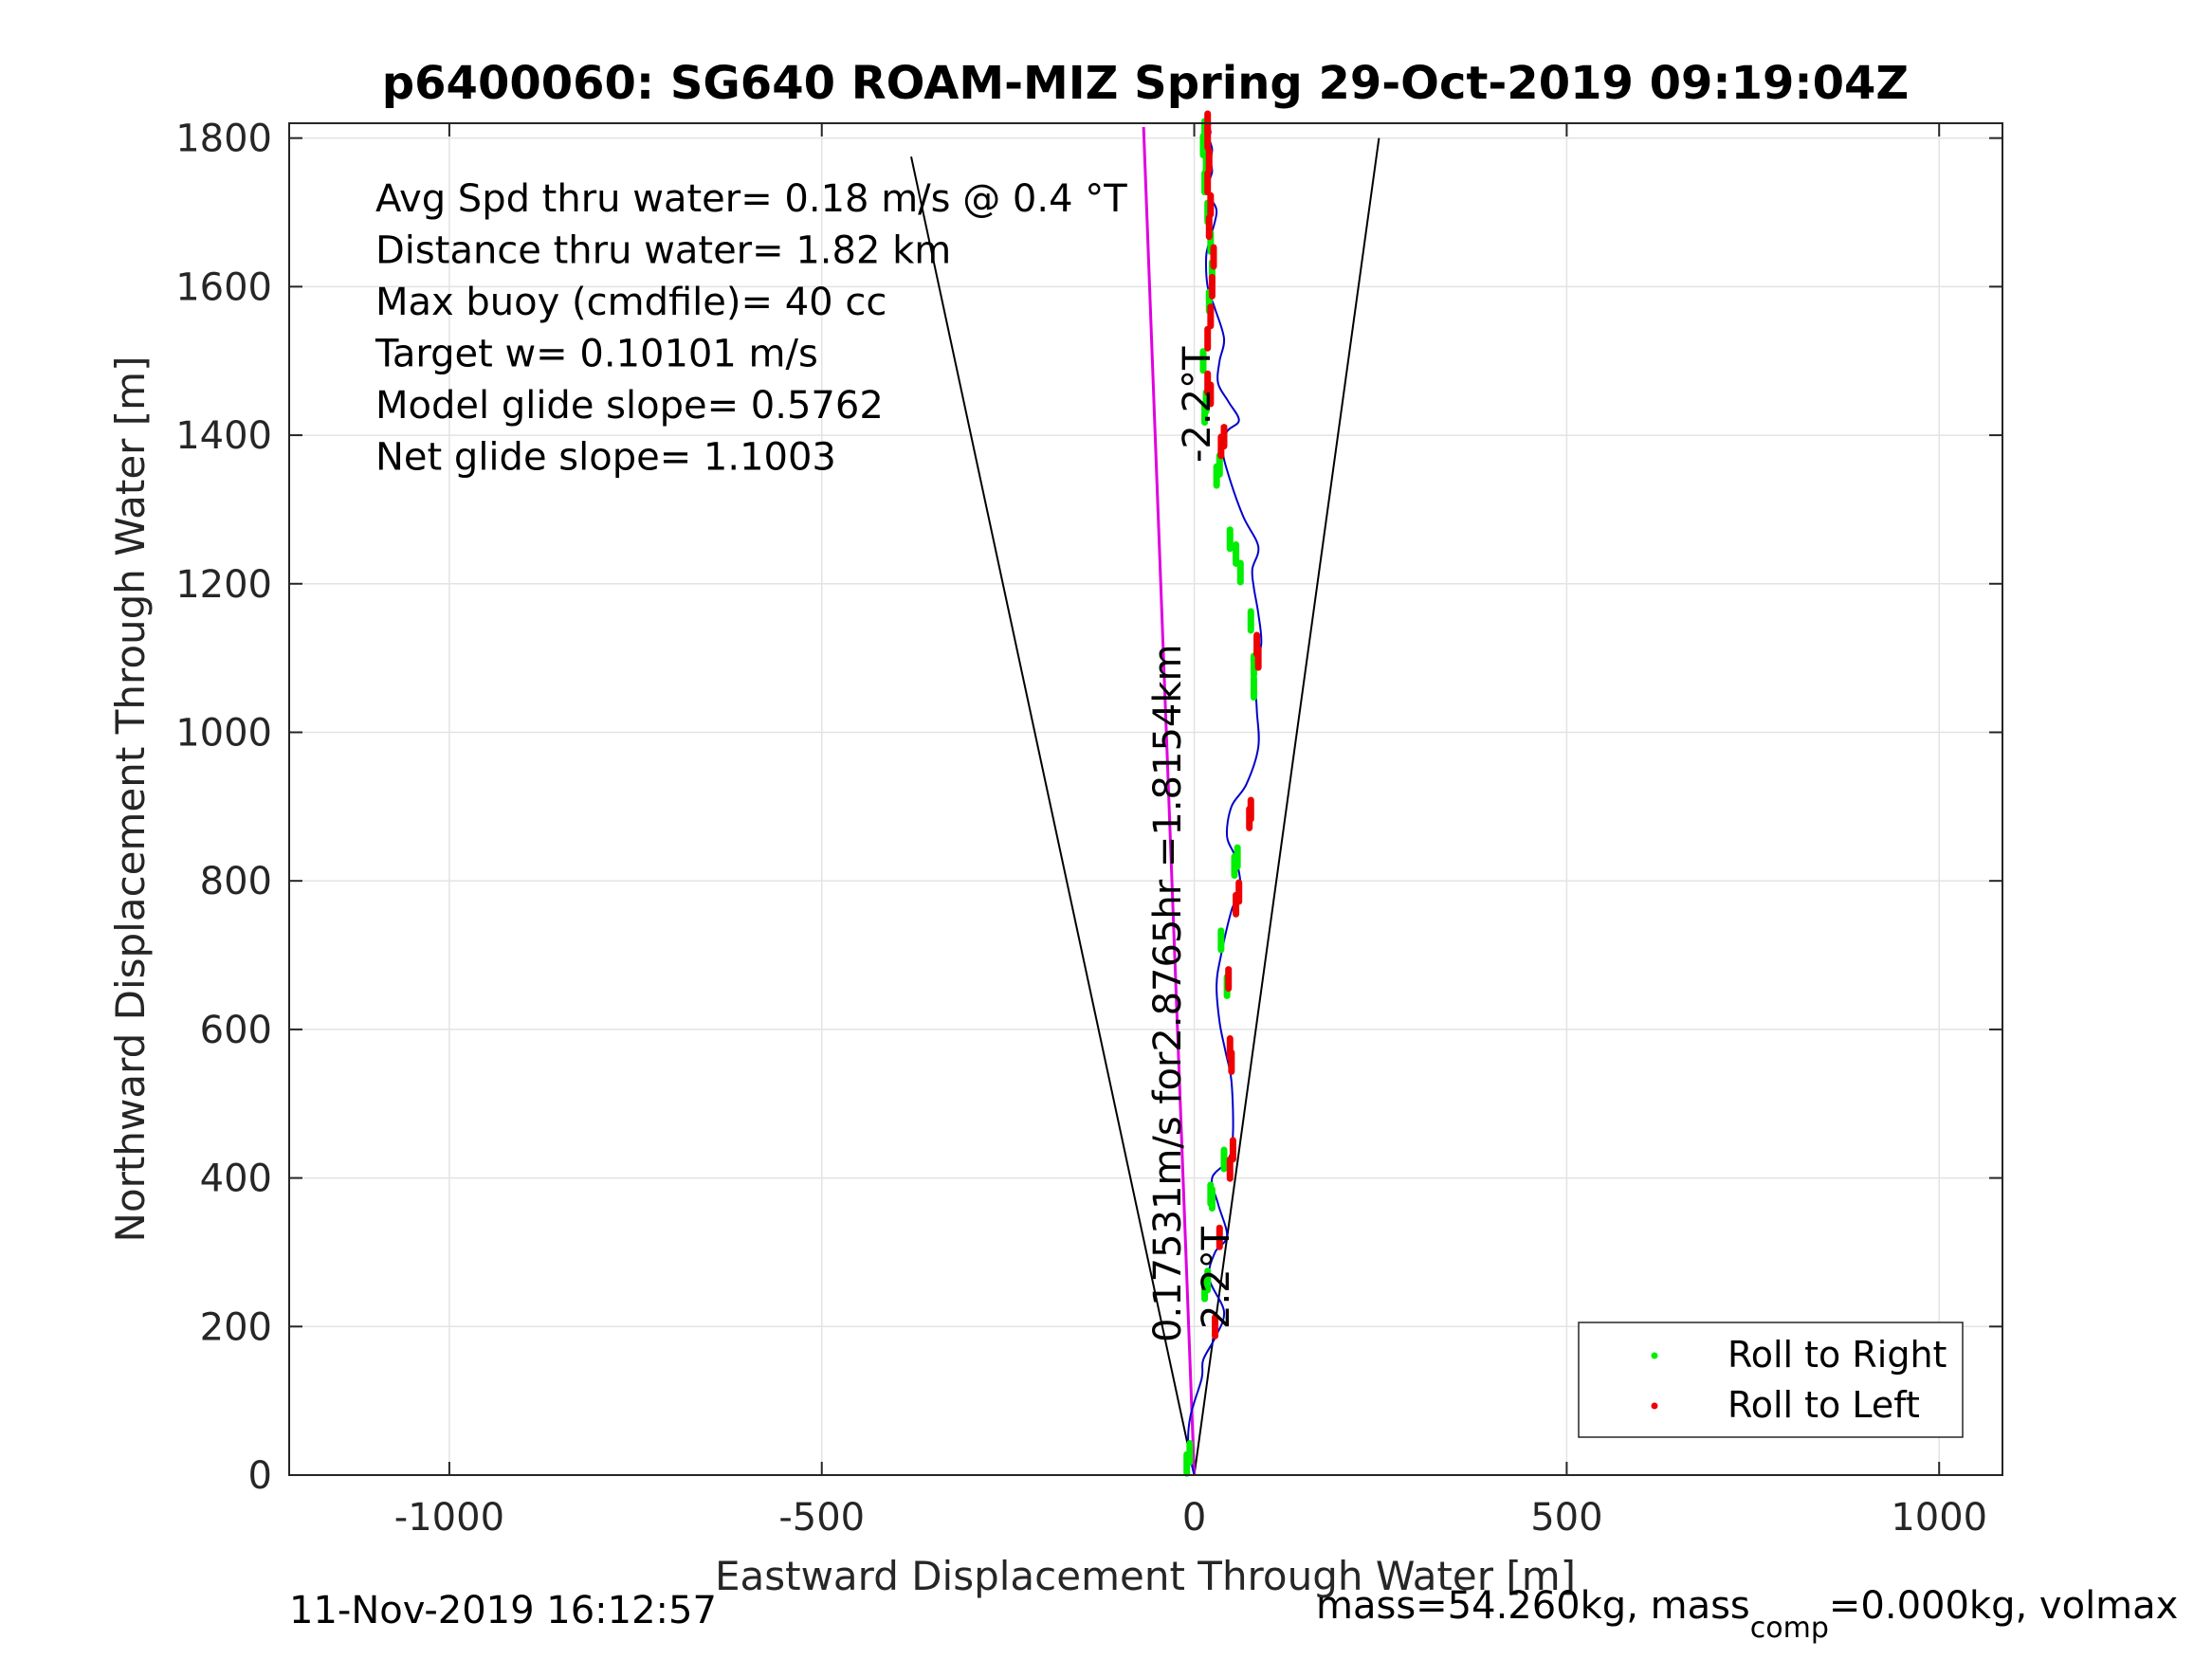 Image resolution: width=2212 pixels, height=1659 pixels. I want to click on heading-lower-label: 2.2°T, so click(1216, 1277).